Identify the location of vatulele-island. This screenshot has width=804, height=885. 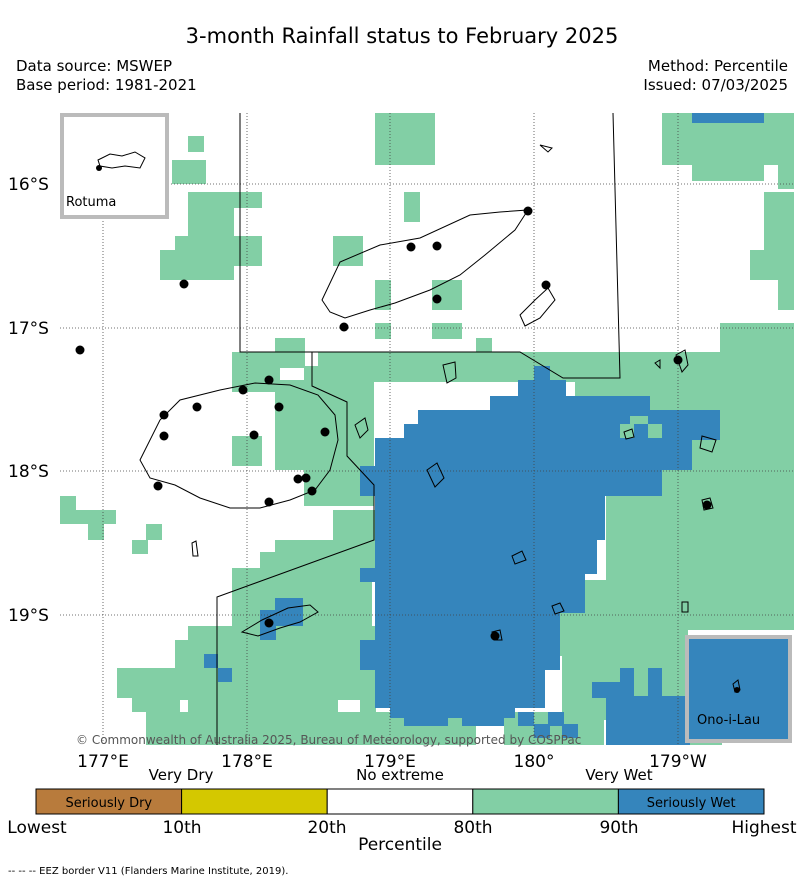
(195, 548).